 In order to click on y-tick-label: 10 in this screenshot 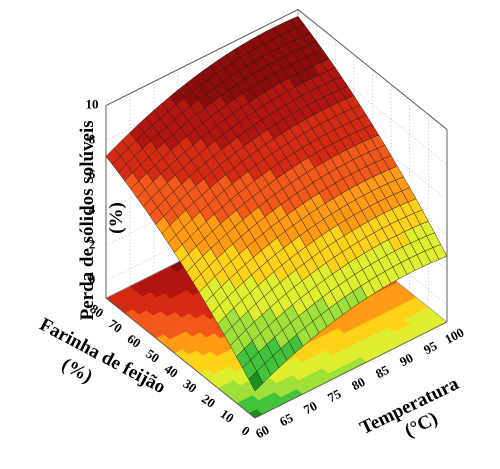, I will do `click(227, 416)`.